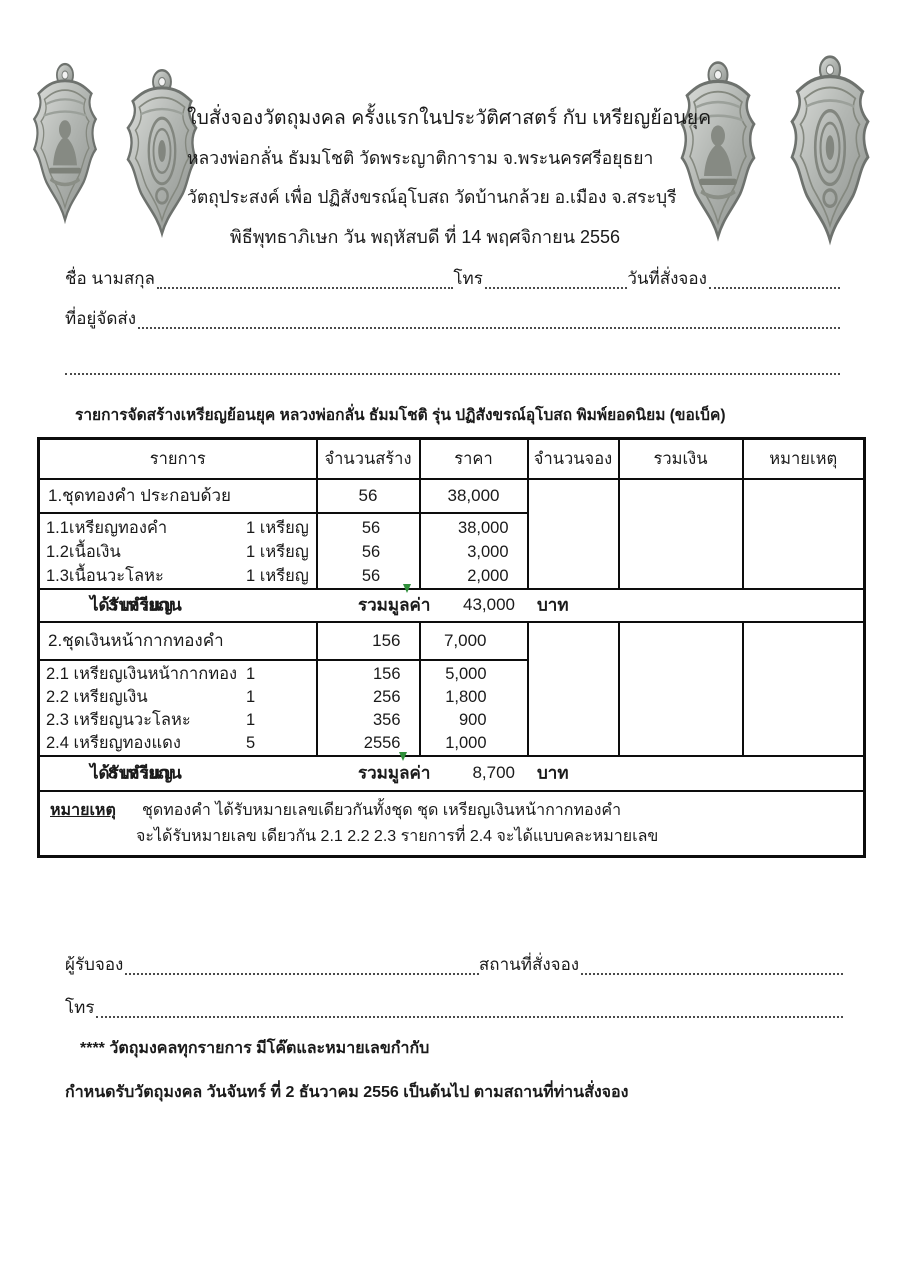 The height and width of the screenshot is (1273, 900). What do you see at coordinates (368, 550) in the screenshot?
I see `section1-item-made: 56 56 56` at bounding box center [368, 550].